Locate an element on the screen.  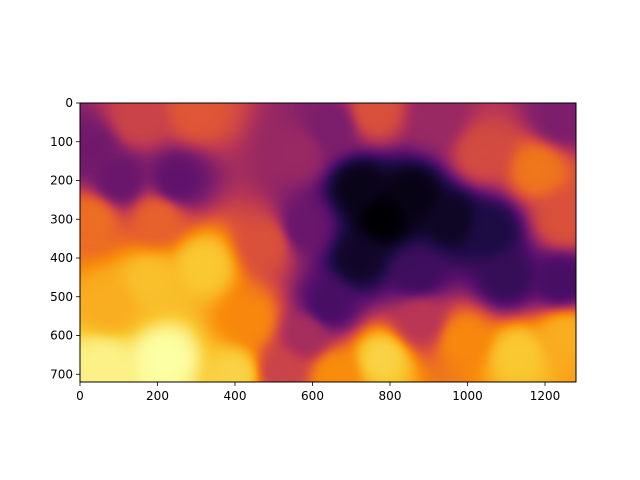
y-tick-label: 300 is located at coordinates (61, 219).